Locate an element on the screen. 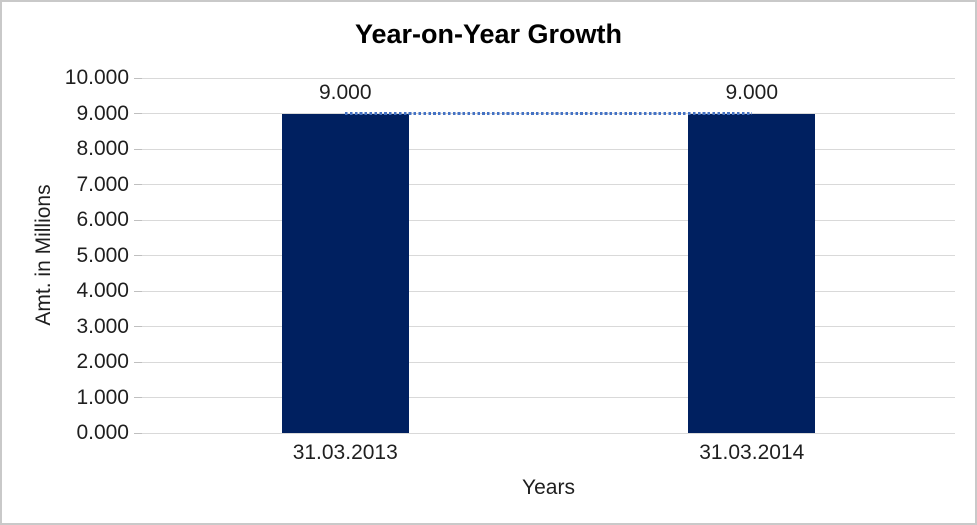 The height and width of the screenshot is (525, 977). y-tick-label: 1.000 is located at coordinates (102, 397).